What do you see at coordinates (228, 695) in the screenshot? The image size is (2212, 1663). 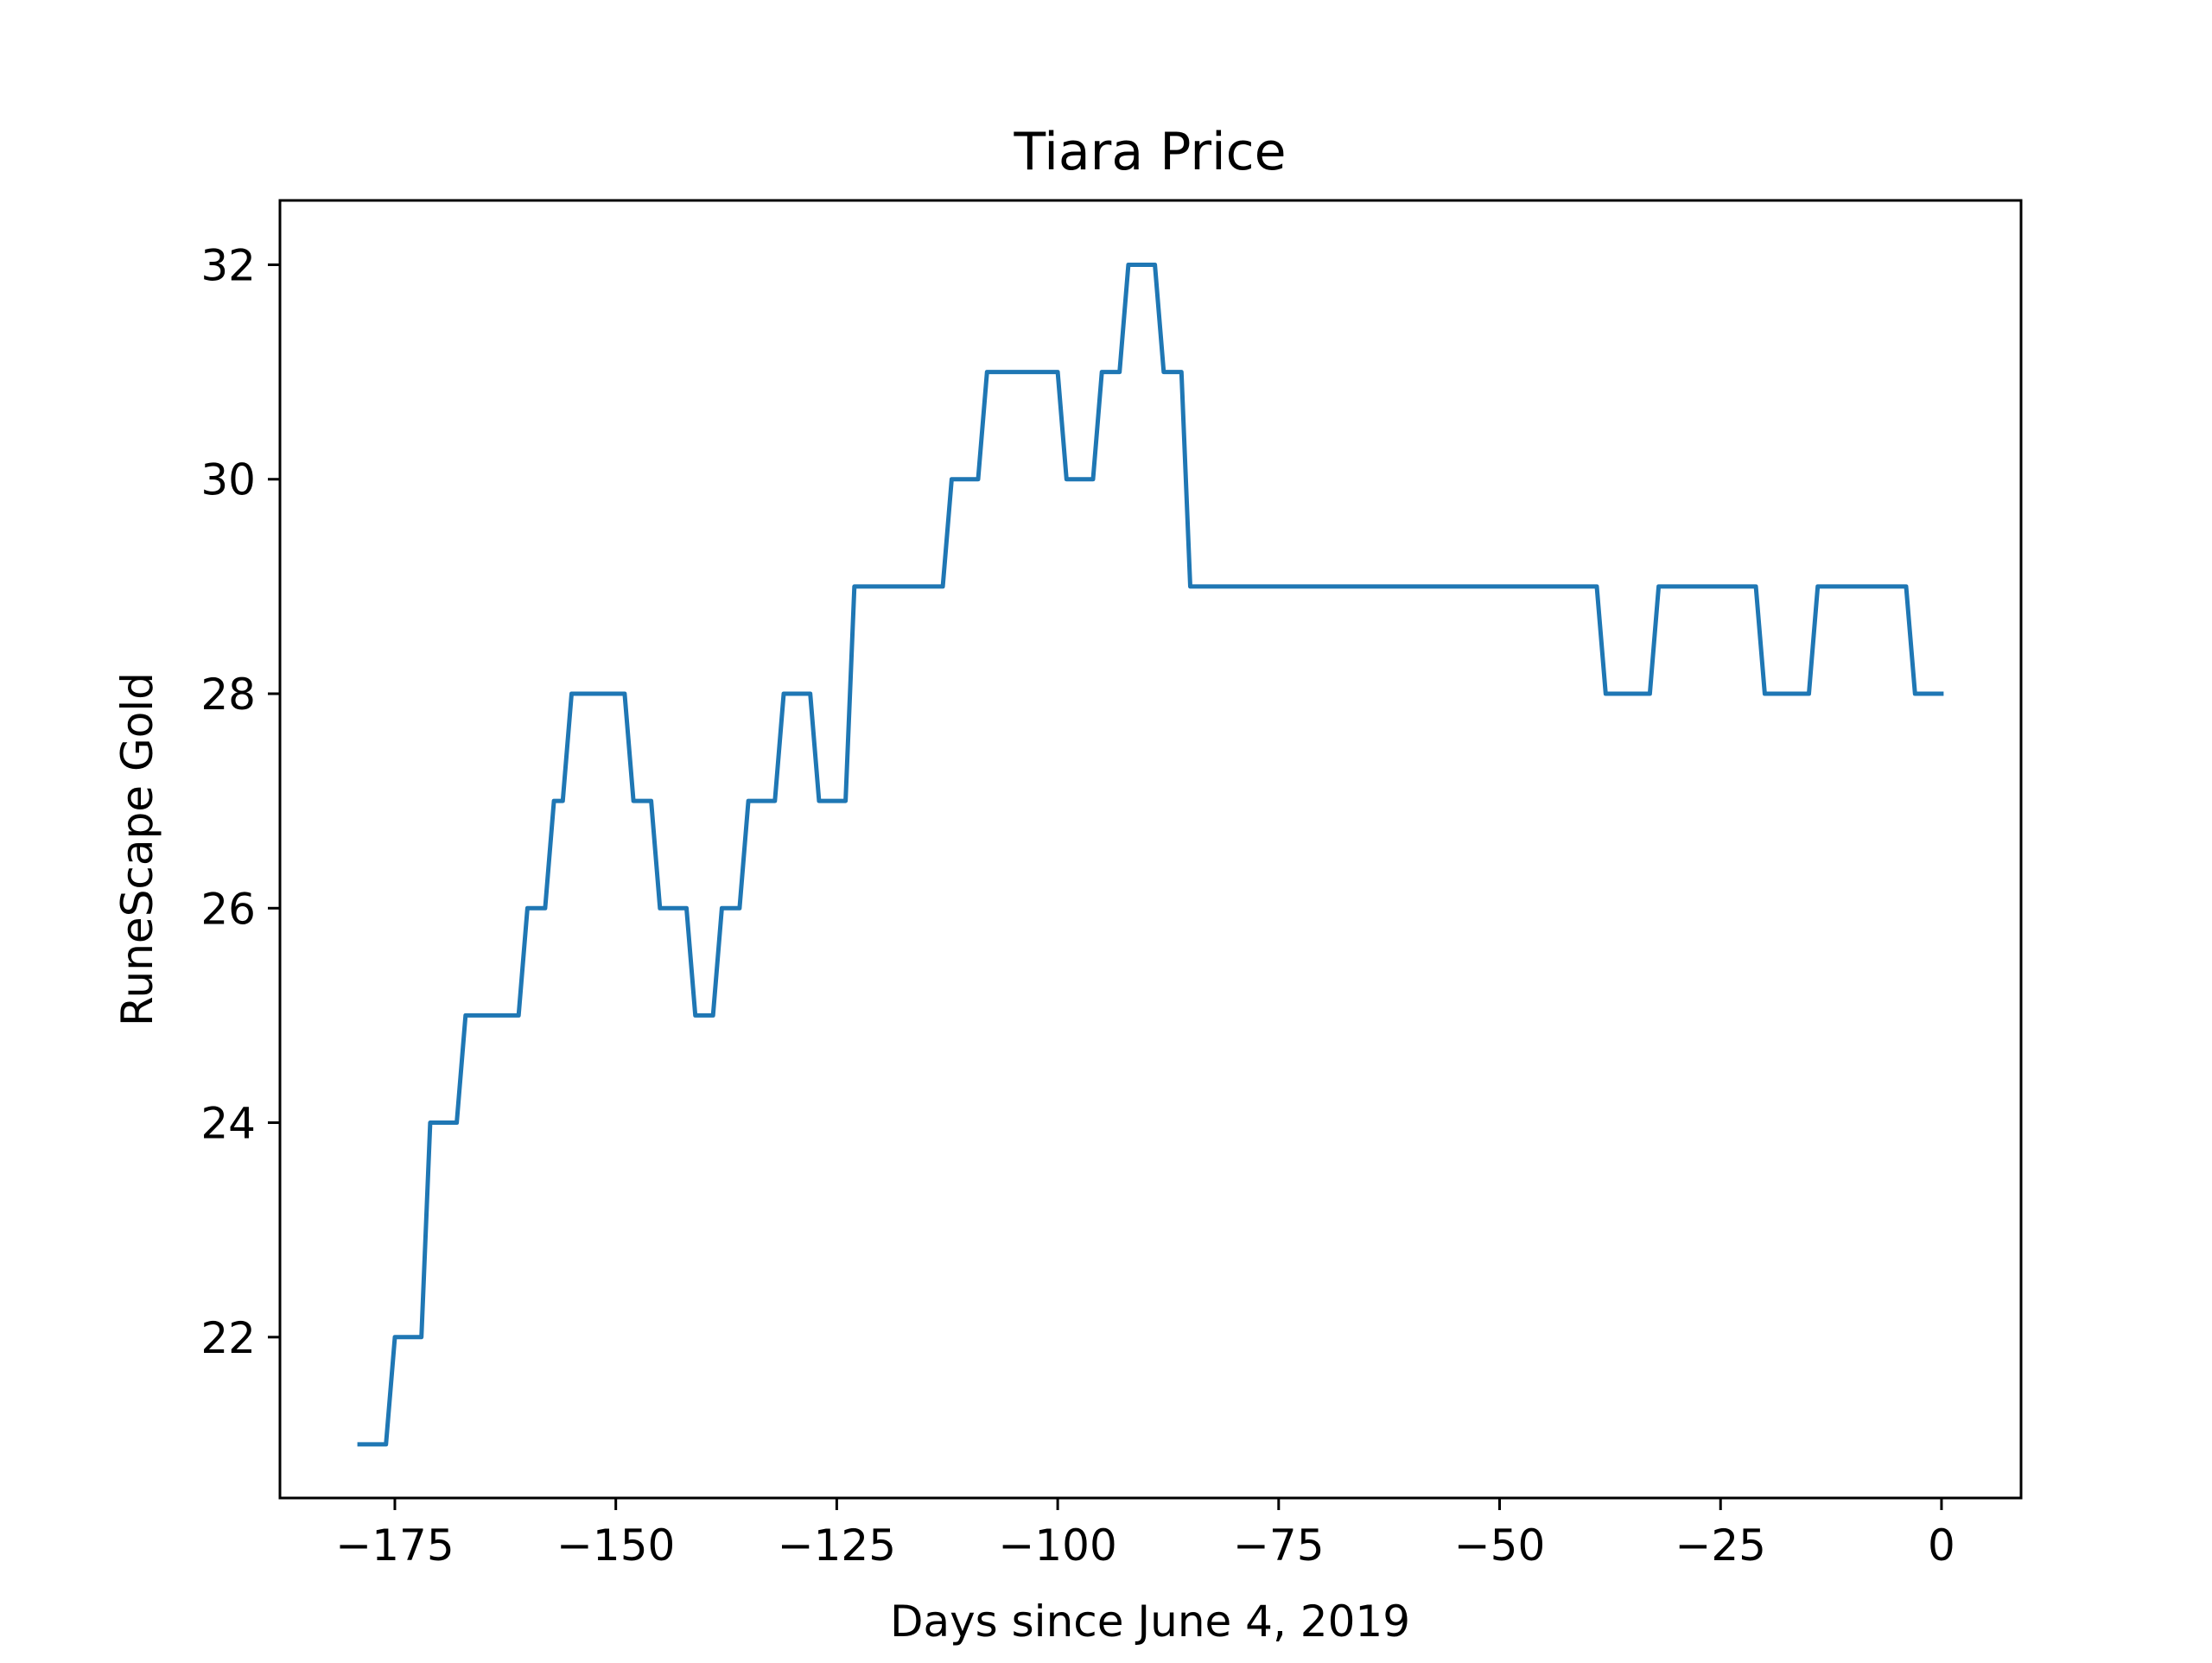 I see `y-tick-label: 28` at bounding box center [228, 695].